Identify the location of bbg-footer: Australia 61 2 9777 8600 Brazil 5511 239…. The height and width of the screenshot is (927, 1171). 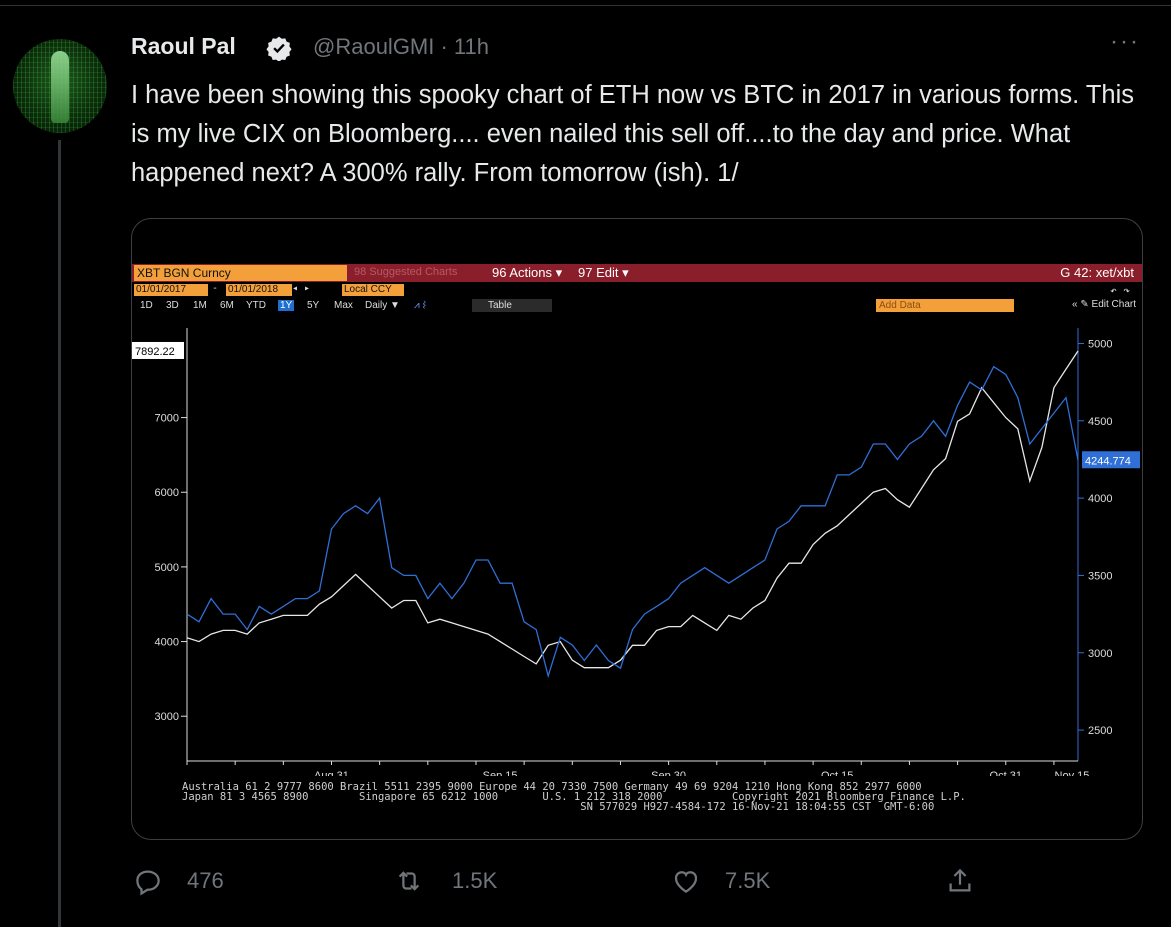
(574, 797).